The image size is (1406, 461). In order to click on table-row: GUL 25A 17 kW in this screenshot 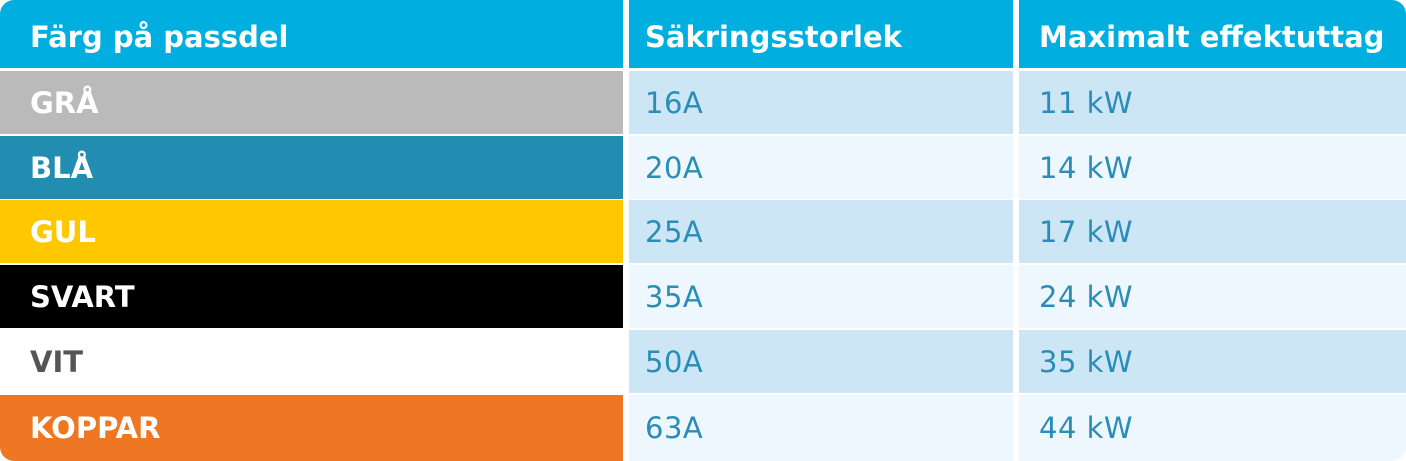, I will do `click(703, 231)`.